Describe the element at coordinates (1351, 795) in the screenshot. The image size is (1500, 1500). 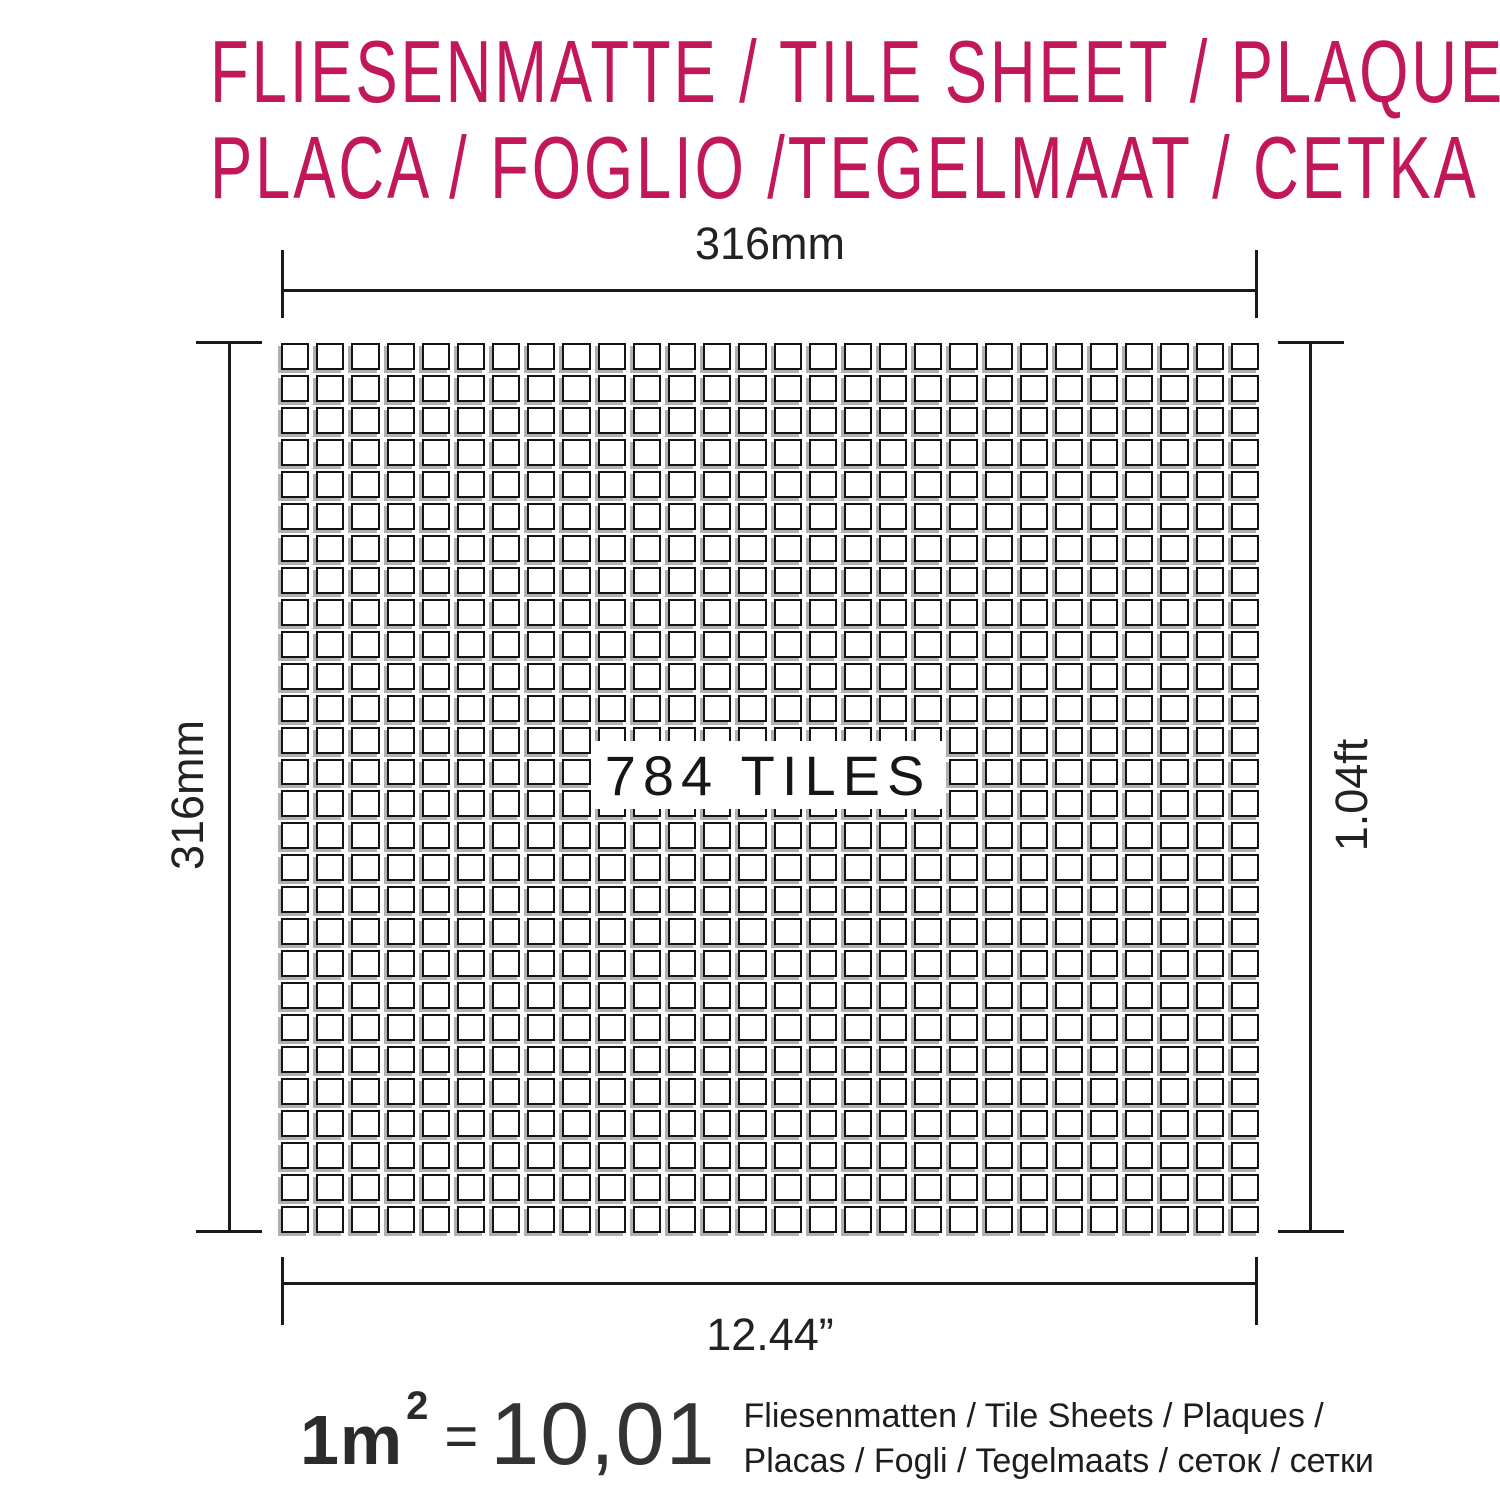
I see `dimension-label-right: 1.04ft` at that location.